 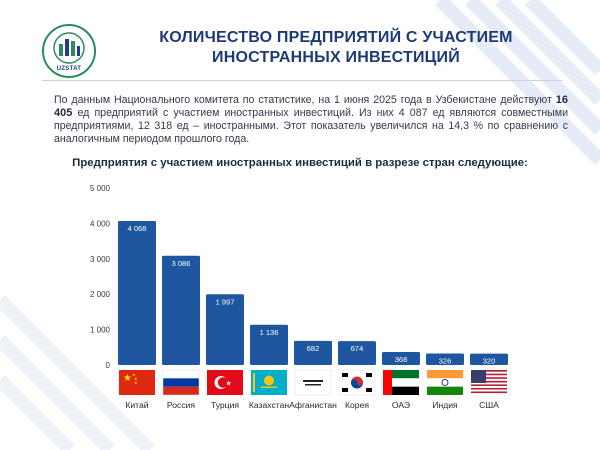 I want to click on y-tick-label: 3 000, so click(x=100, y=259).